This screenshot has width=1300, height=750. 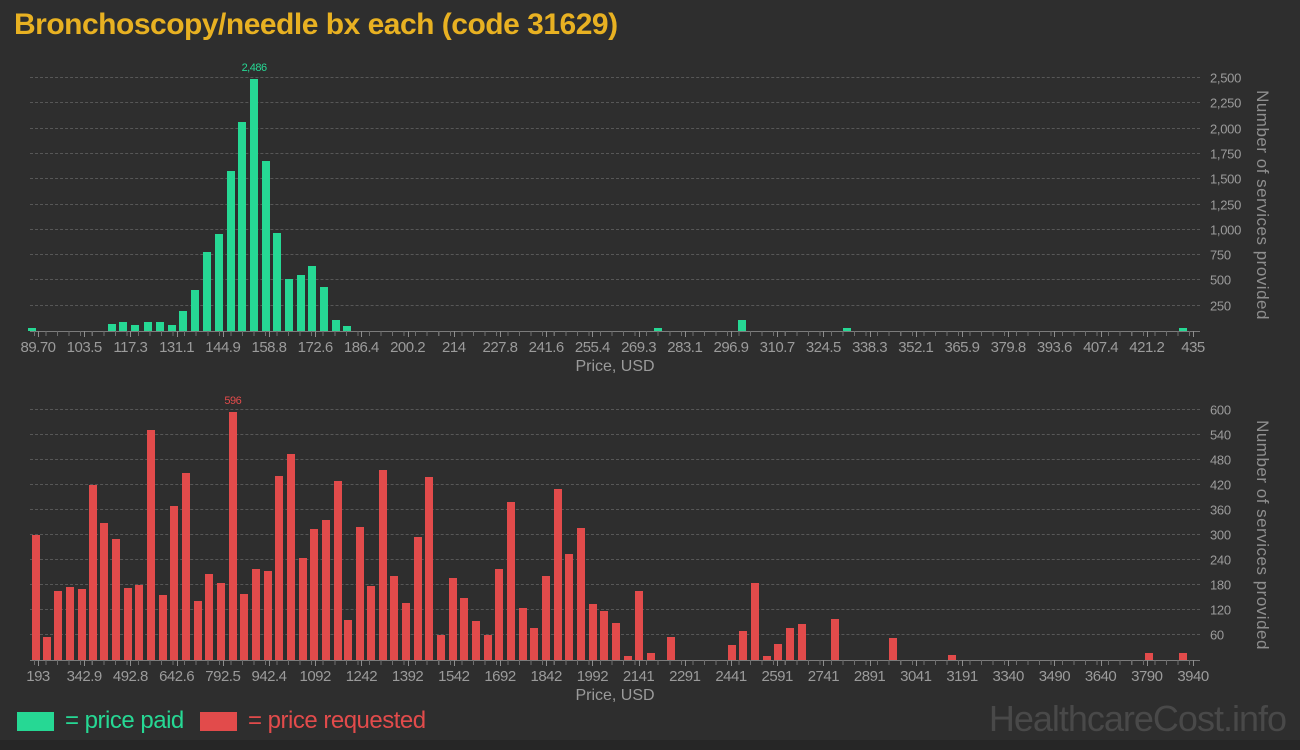 What do you see at coordinates (218, 721) in the screenshot?
I see `price-requested-swatch-icon` at bounding box center [218, 721].